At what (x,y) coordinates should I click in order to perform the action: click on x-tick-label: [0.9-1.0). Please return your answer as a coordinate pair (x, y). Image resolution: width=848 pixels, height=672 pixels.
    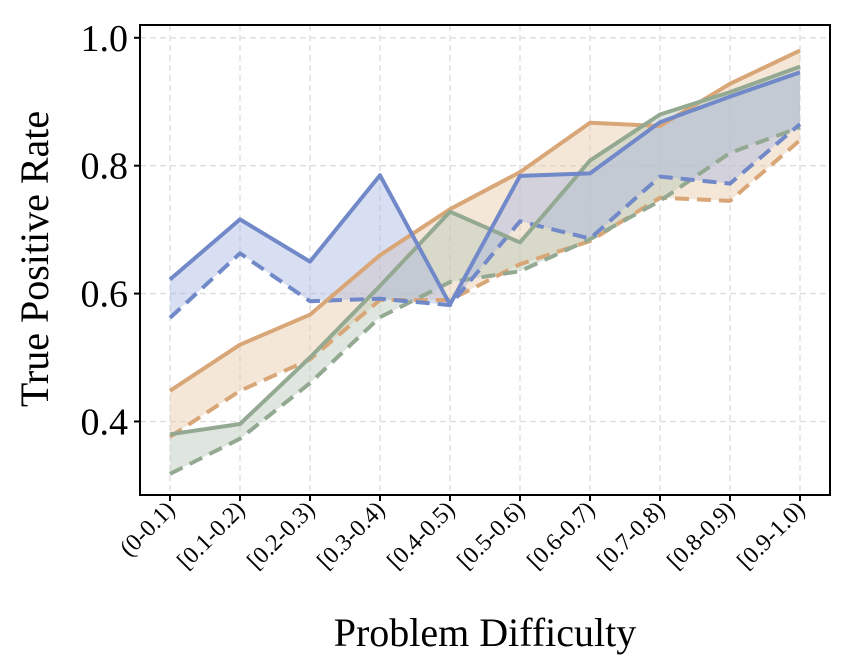
    Looking at the image, I should click on (771, 536).